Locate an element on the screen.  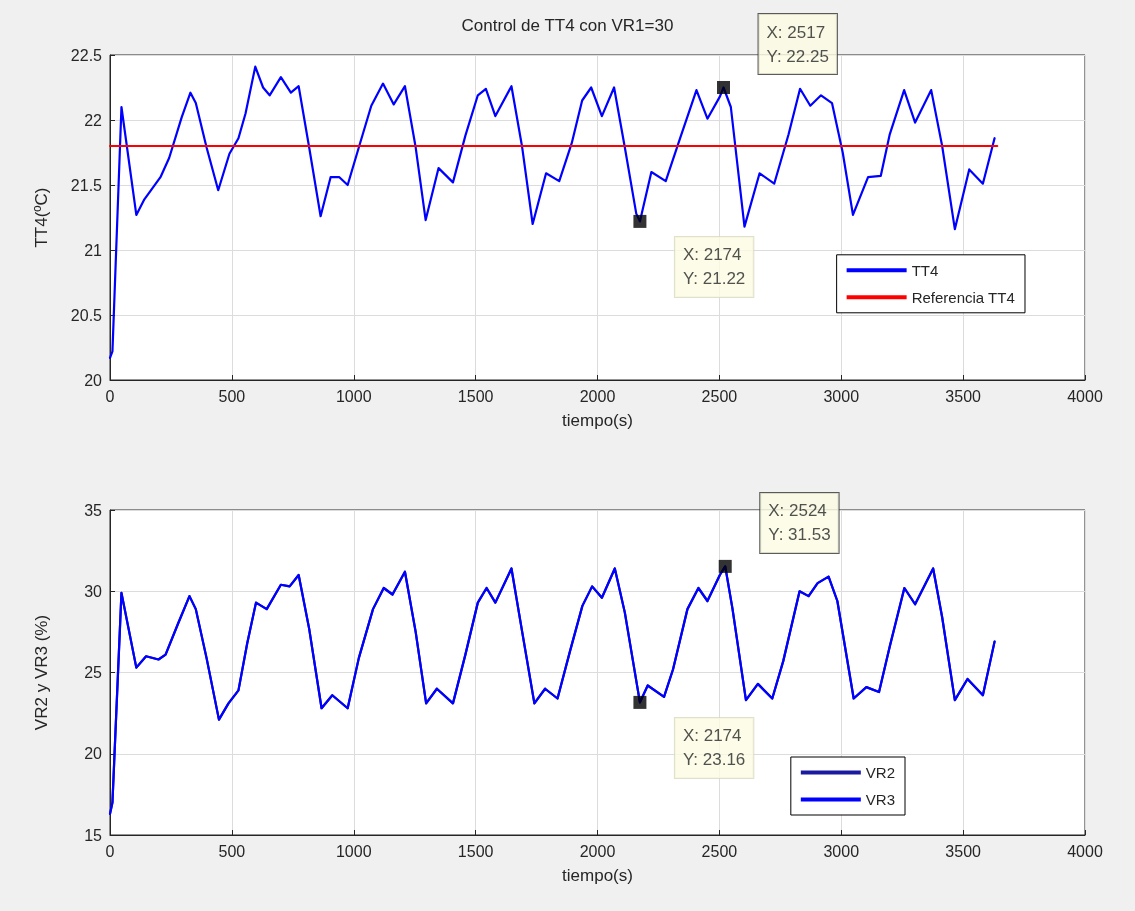
legend-label: VR3 is located at coordinates (880, 799).